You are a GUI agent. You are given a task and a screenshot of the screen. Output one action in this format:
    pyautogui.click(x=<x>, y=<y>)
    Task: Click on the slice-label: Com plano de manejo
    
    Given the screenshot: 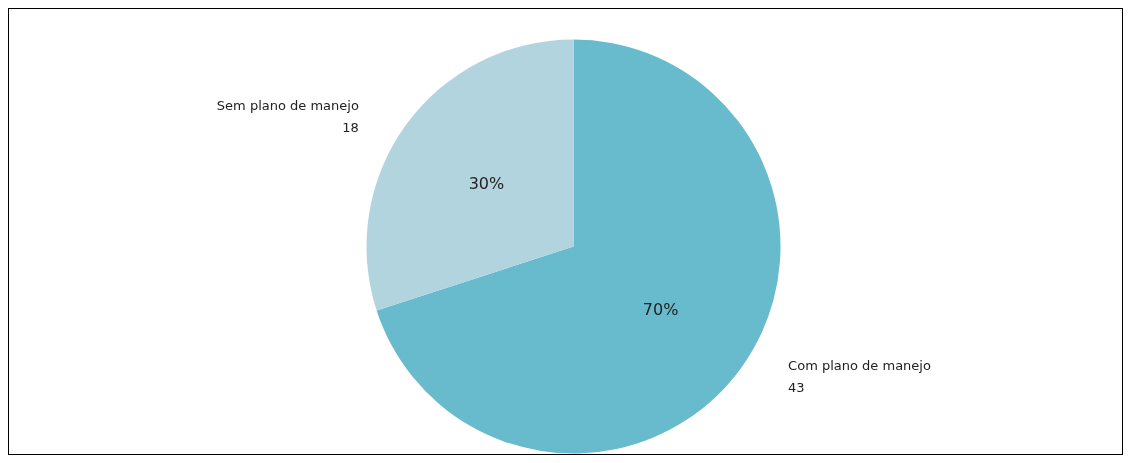 What is the action you would take?
    pyautogui.click(x=859, y=366)
    